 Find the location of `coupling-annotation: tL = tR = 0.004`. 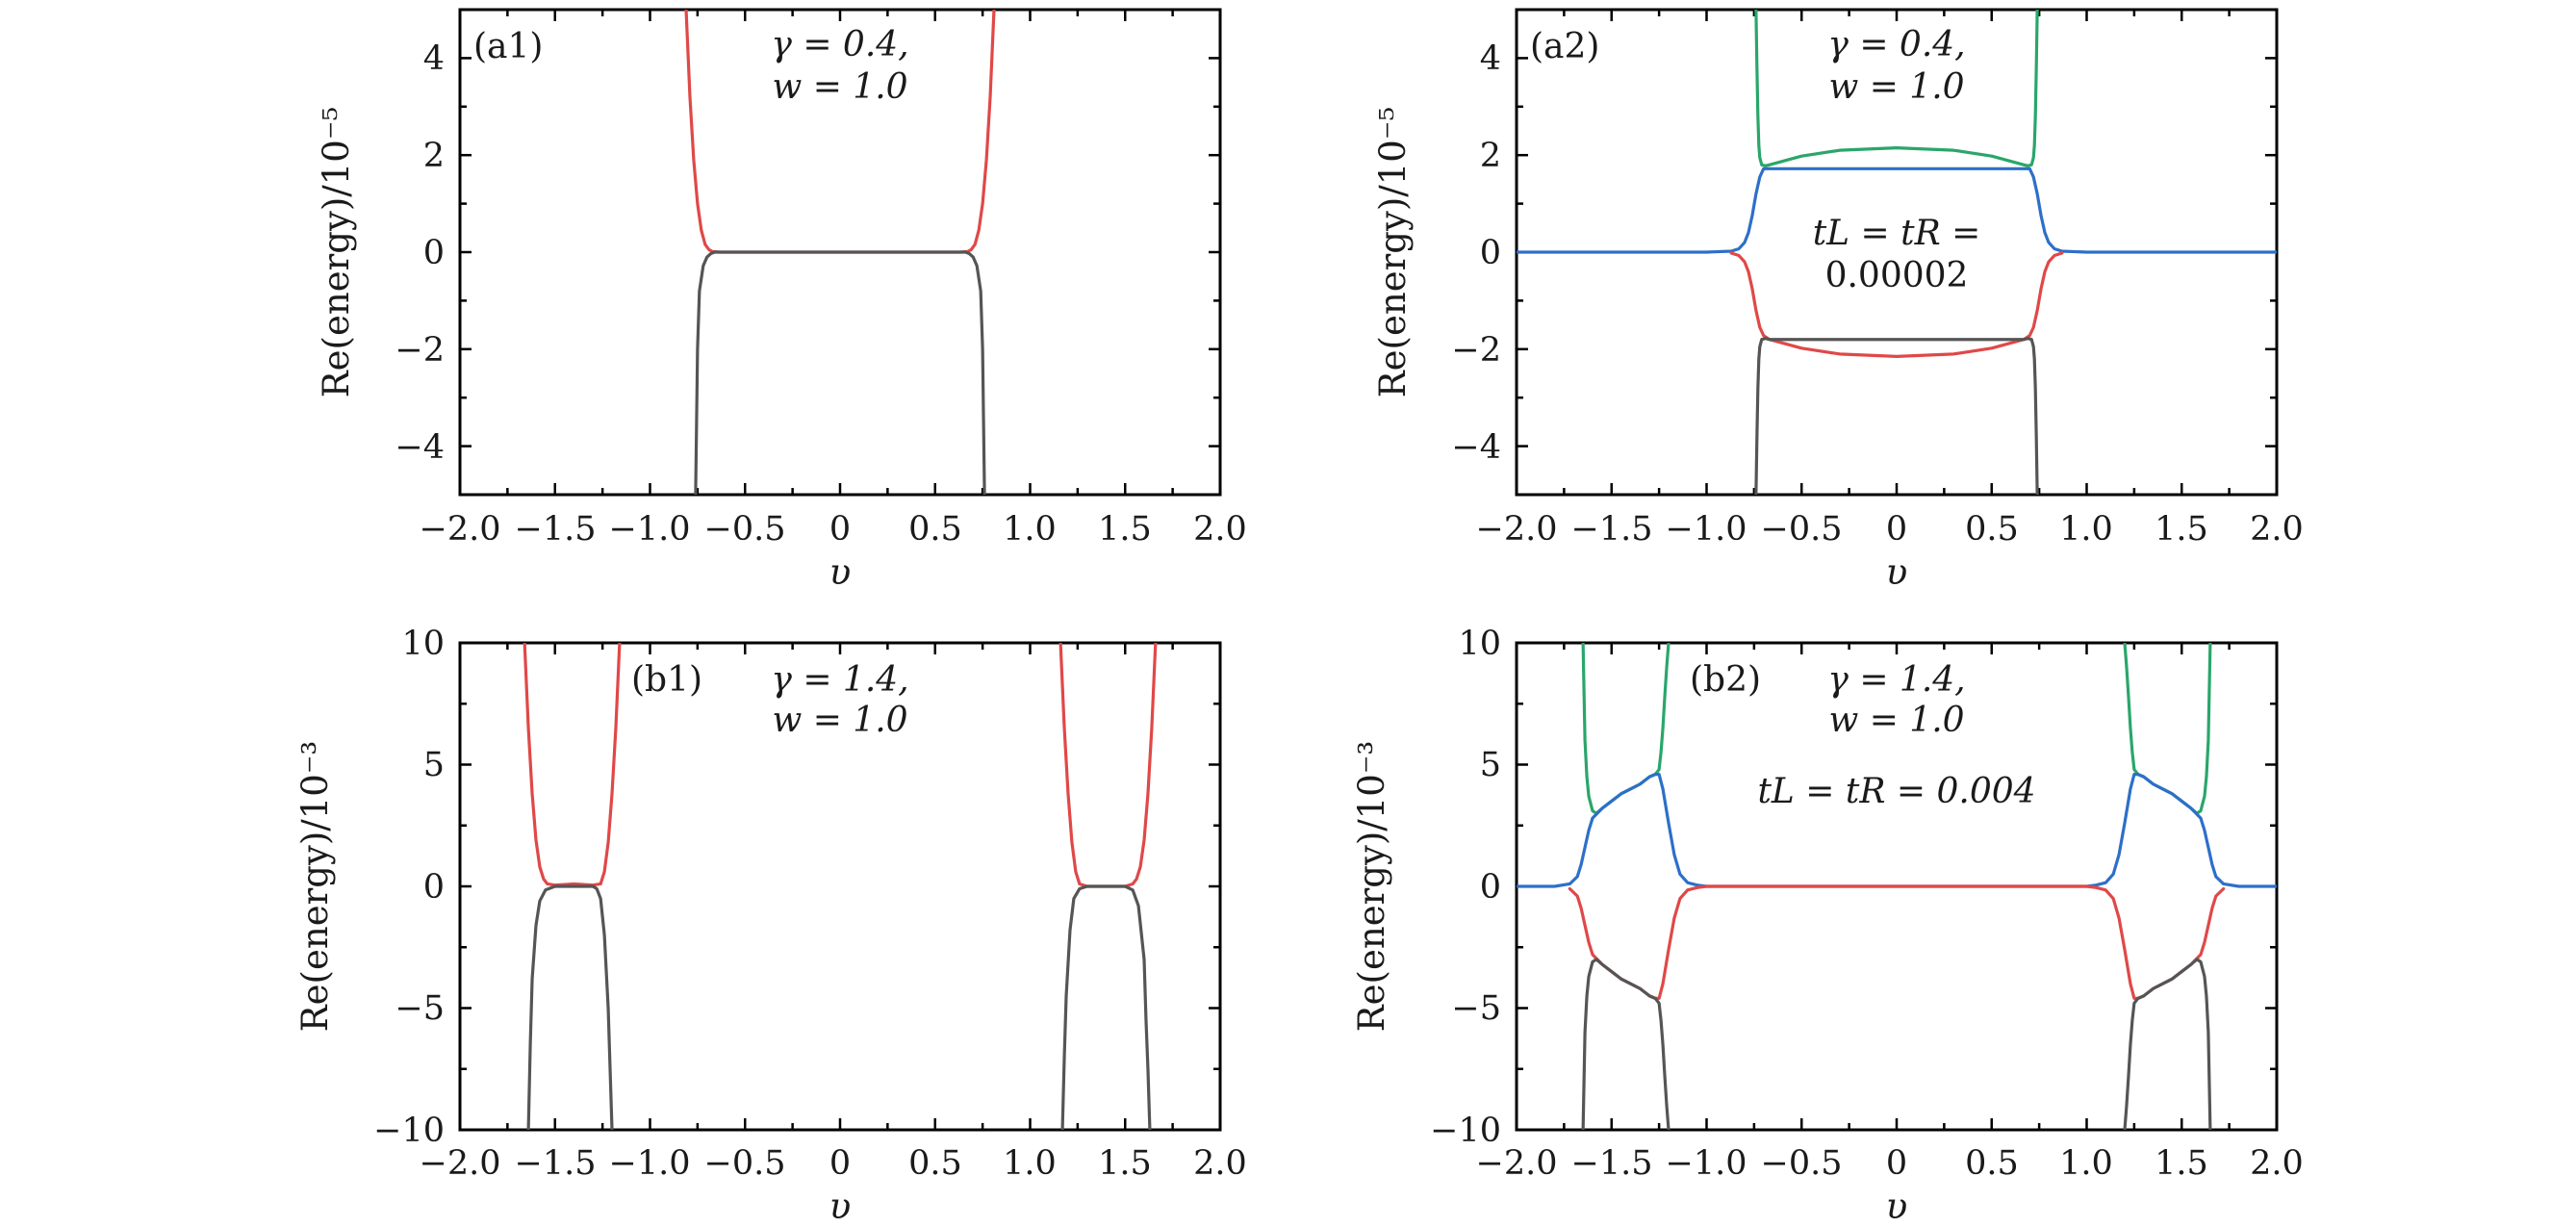

coupling-annotation: tL = tR = 0.004 is located at coordinates (1896, 791).